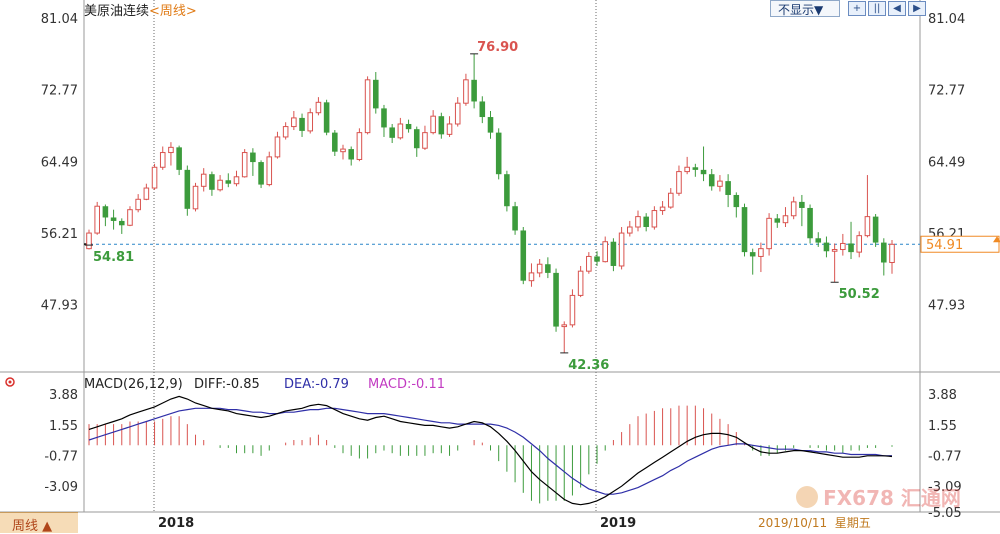  What do you see at coordinates (588, 365) in the screenshot?
I see `annotation-low: 42.36` at bounding box center [588, 365].